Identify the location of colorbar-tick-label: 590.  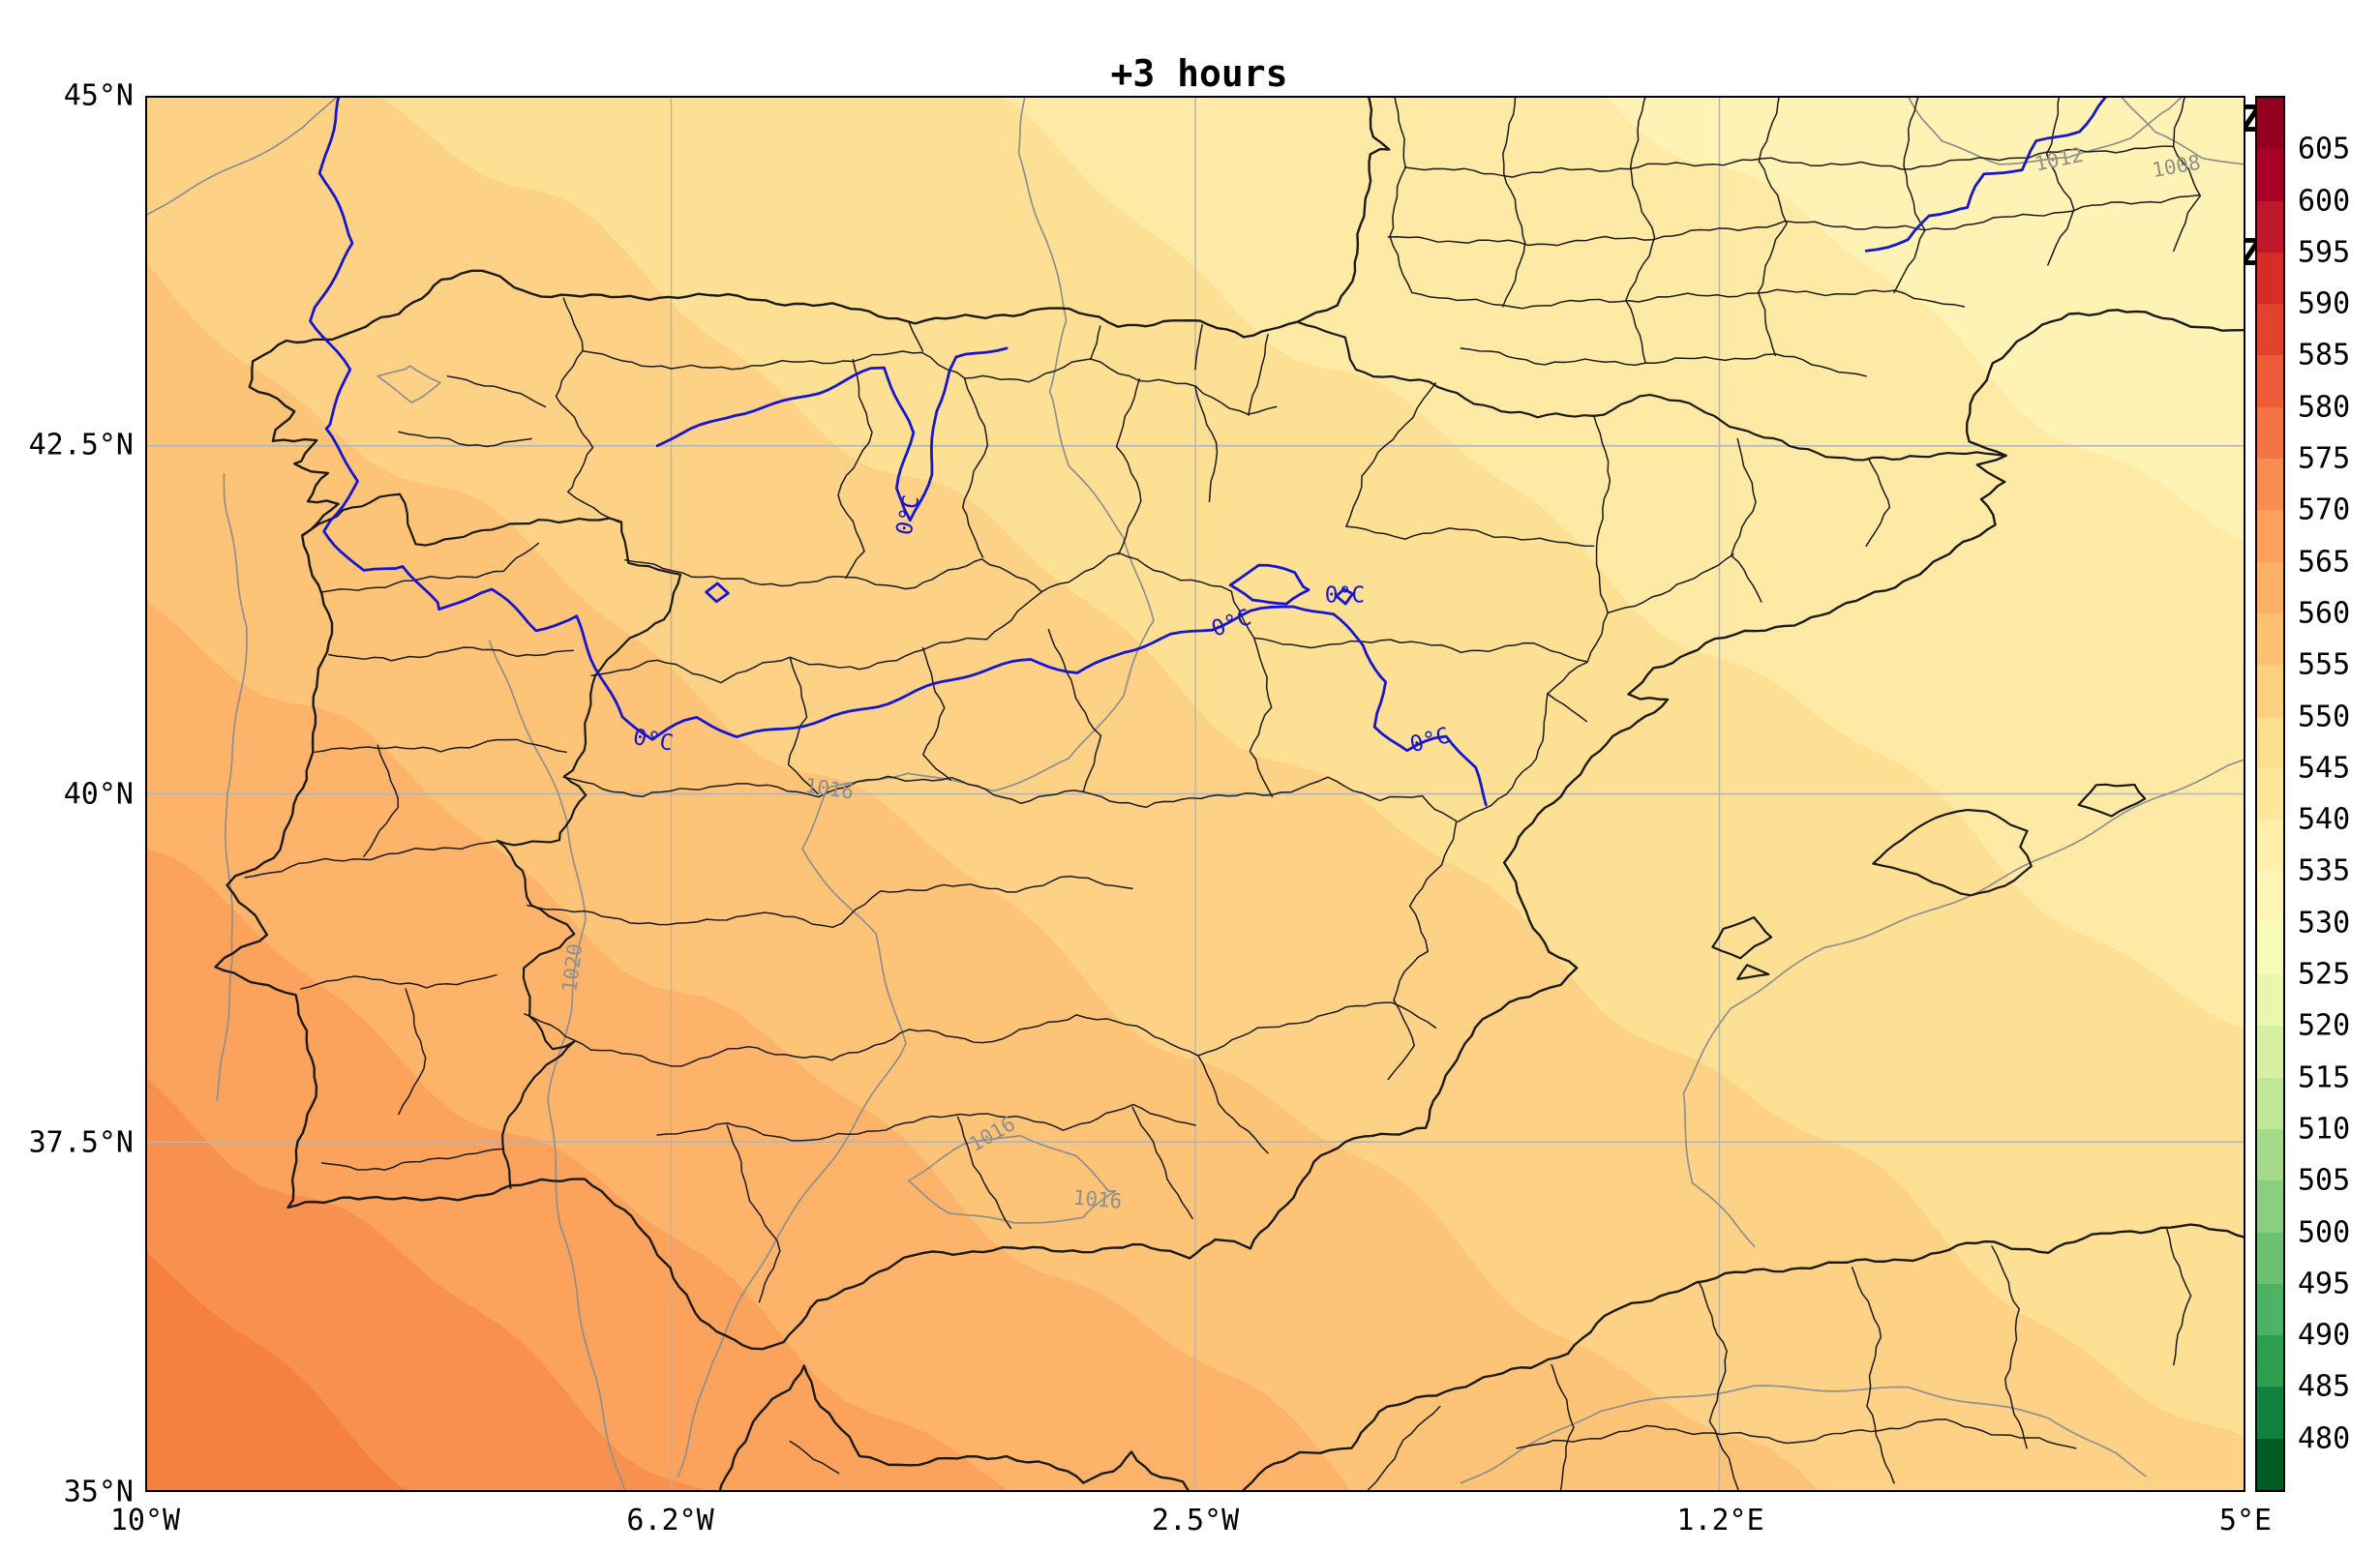
(2324, 304).